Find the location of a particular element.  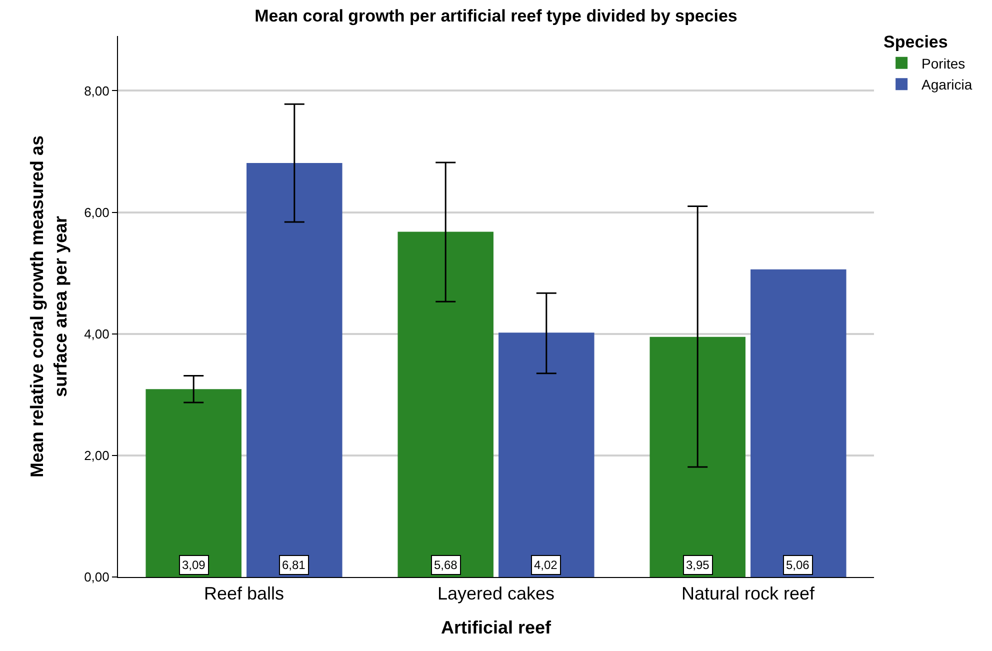

data-label: 5,06 is located at coordinates (798, 565).